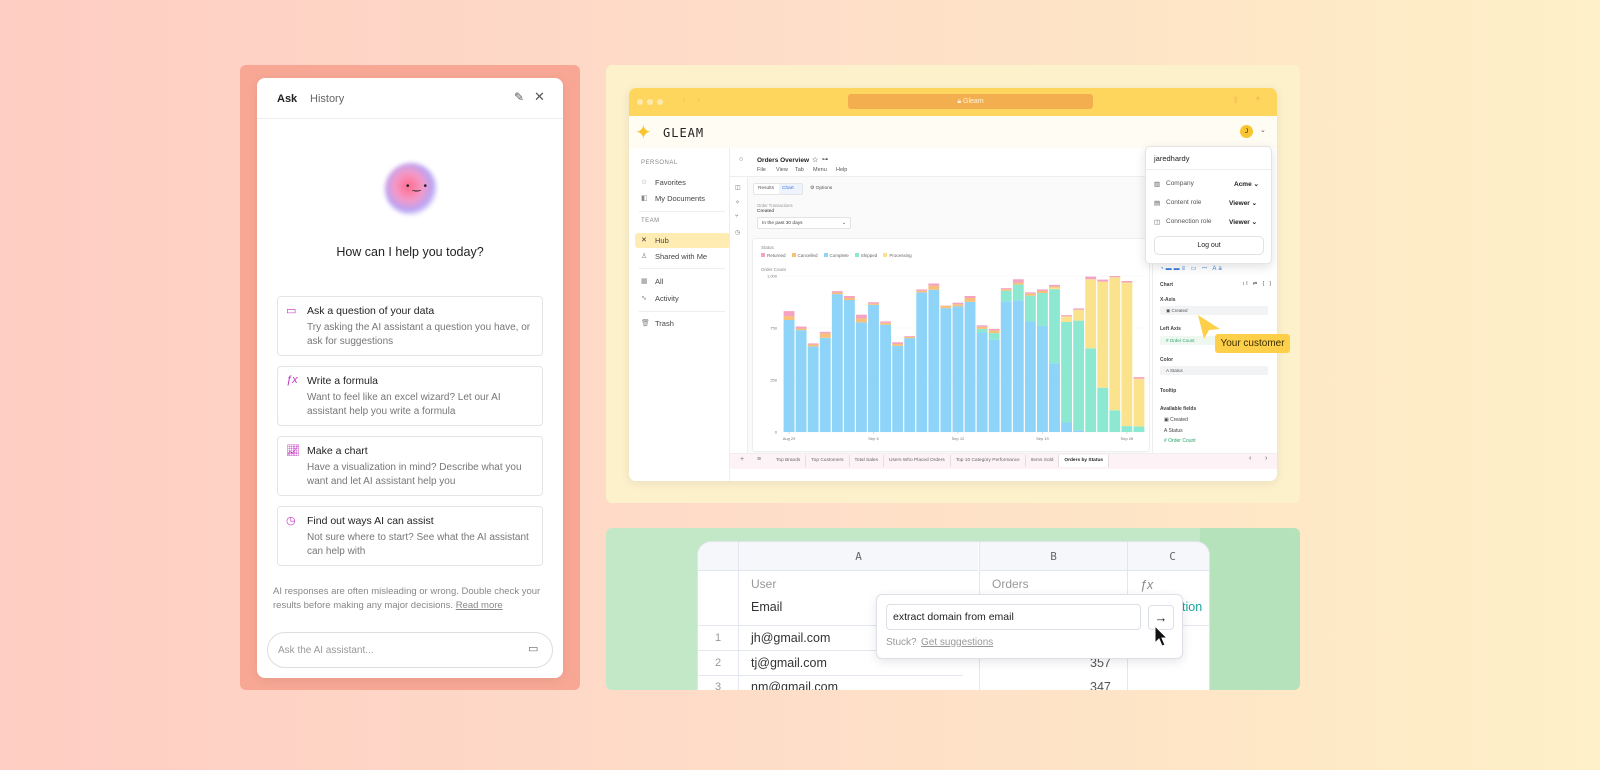 The image size is (1600, 770). Describe the element at coordinates (789, 663) in the screenshot. I see `cell-email: tj@gmail.com` at that location.